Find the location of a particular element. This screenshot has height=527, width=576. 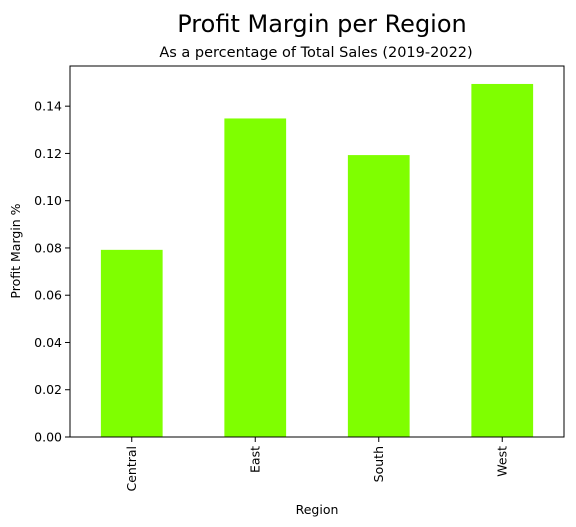

y-tick-label: 0.04 is located at coordinates (48, 342).